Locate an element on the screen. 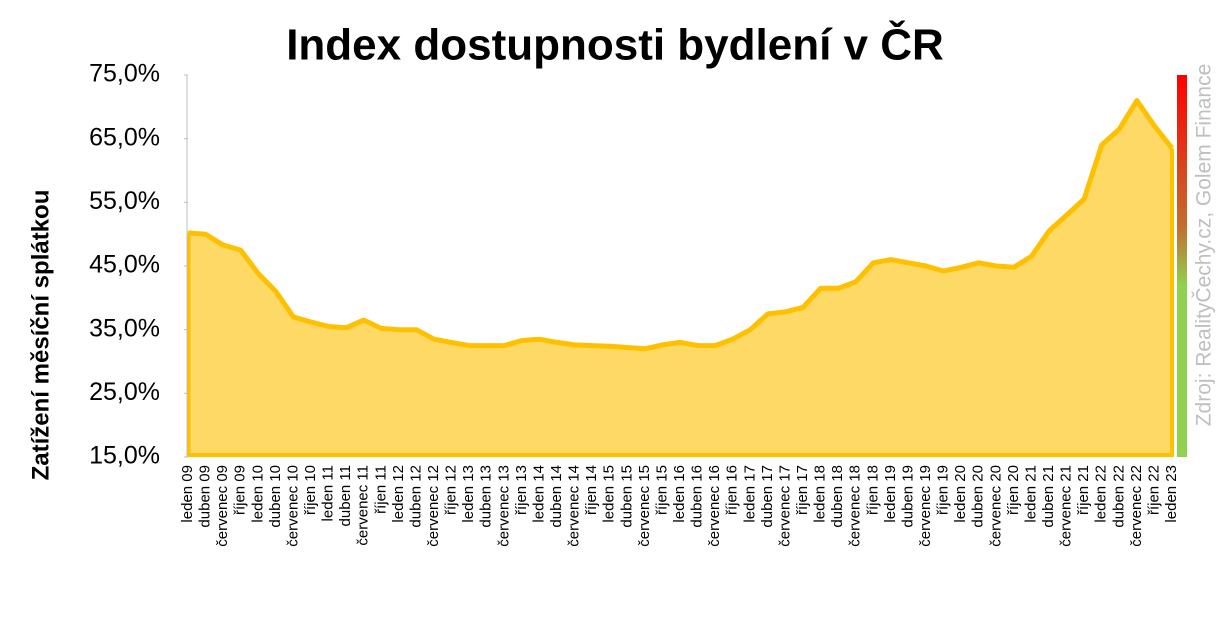 The width and height of the screenshot is (1227, 627). x-tick-label: leden 15 is located at coordinates (609, 494).